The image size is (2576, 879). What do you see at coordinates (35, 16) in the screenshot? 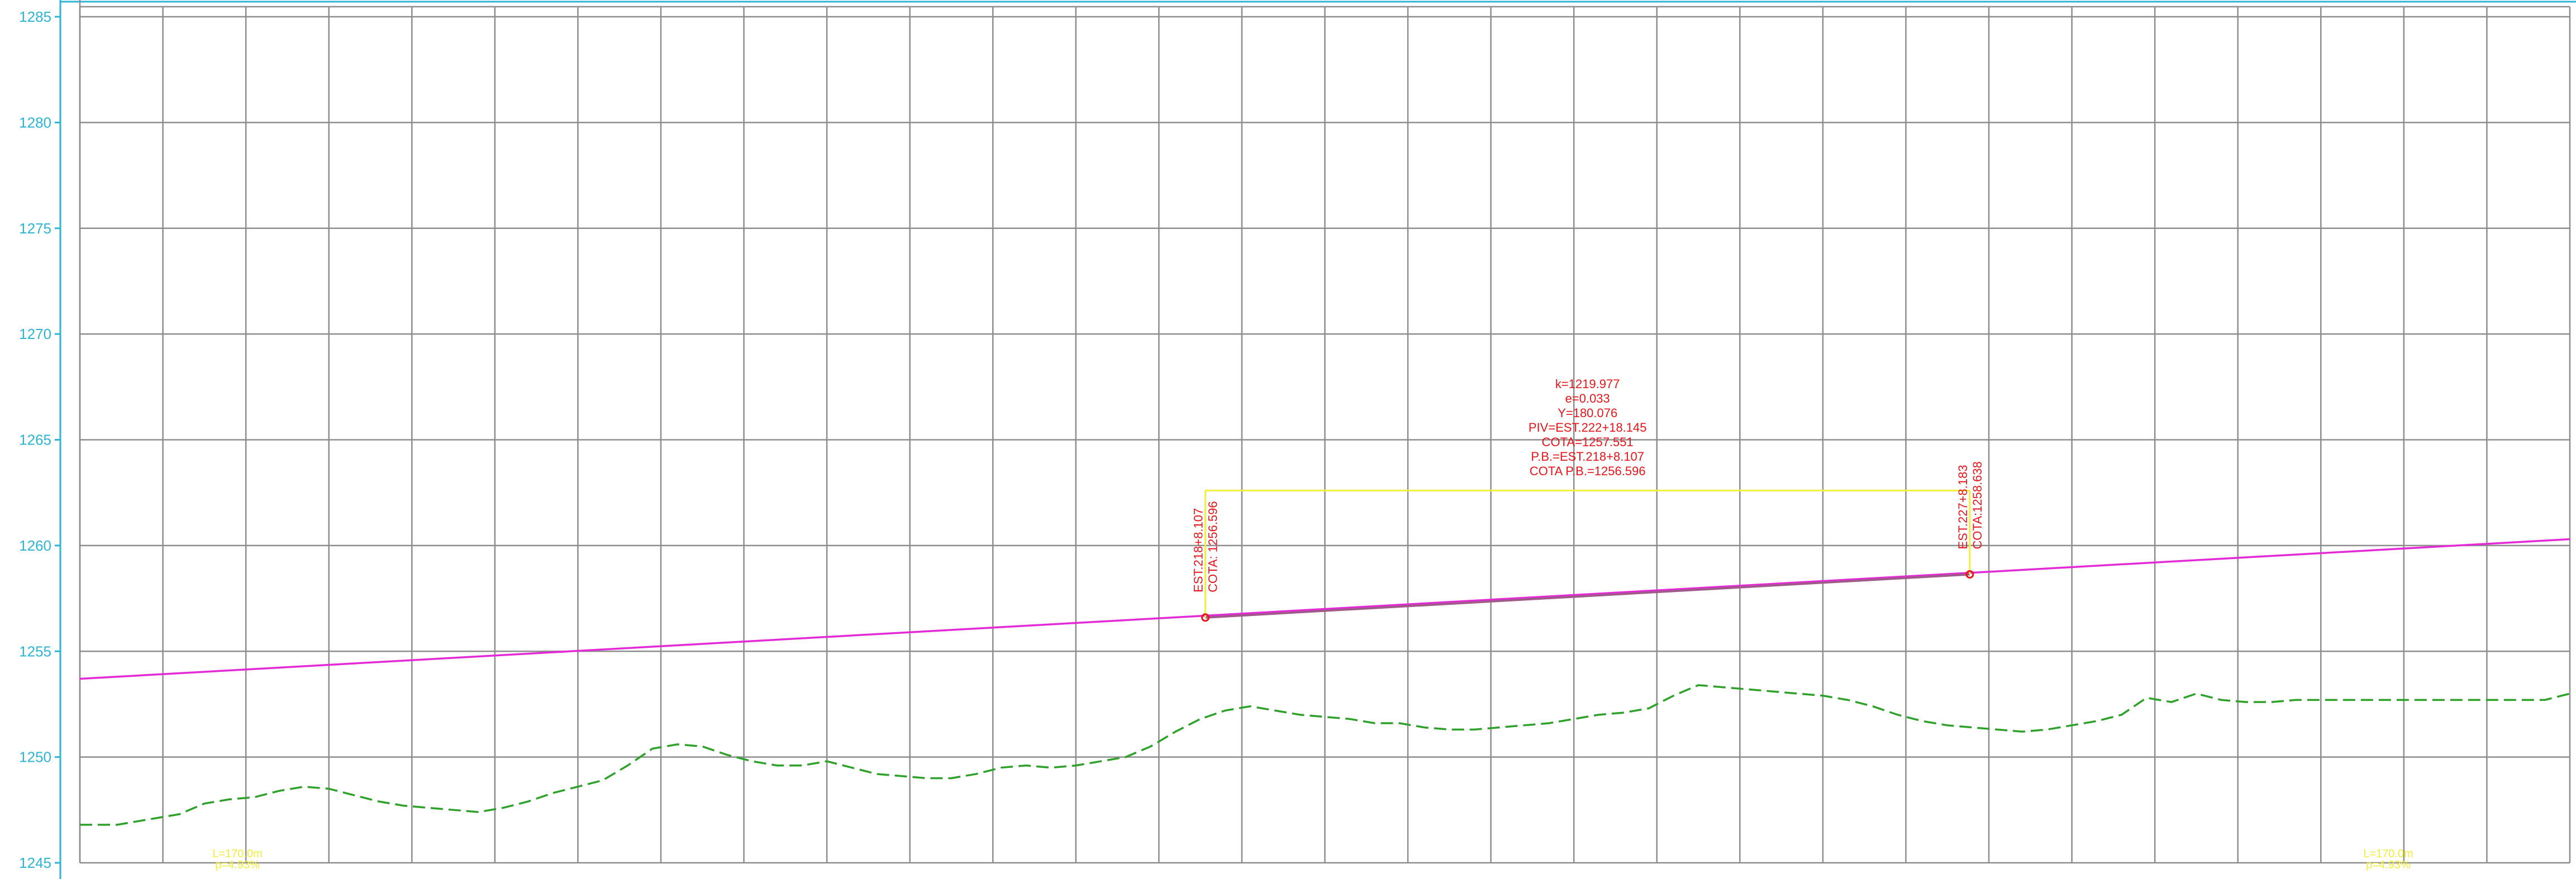
I see `y-tick-label: 1285` at bounding box center [35, 16].